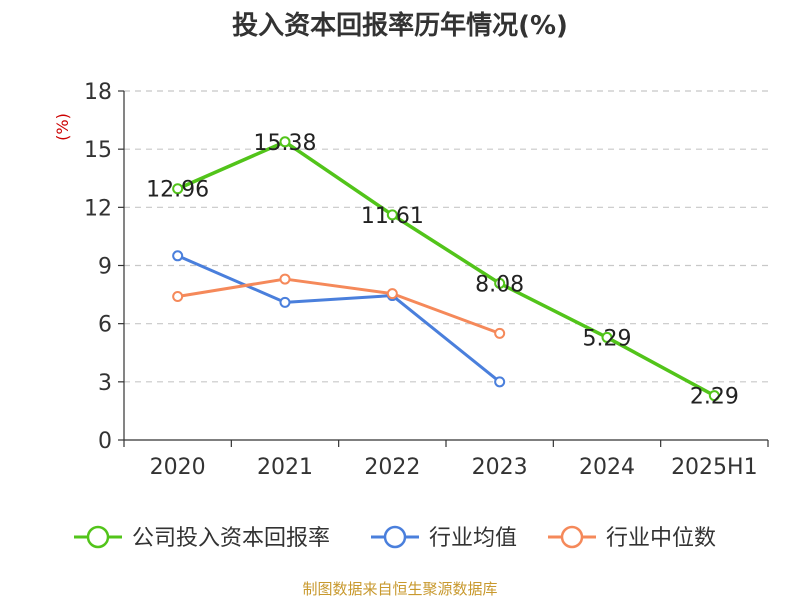  What do you see at coordinates (473, 538) in the screenshot?
I see `legend-label: 行业均值` at bounding box center [473, 538].